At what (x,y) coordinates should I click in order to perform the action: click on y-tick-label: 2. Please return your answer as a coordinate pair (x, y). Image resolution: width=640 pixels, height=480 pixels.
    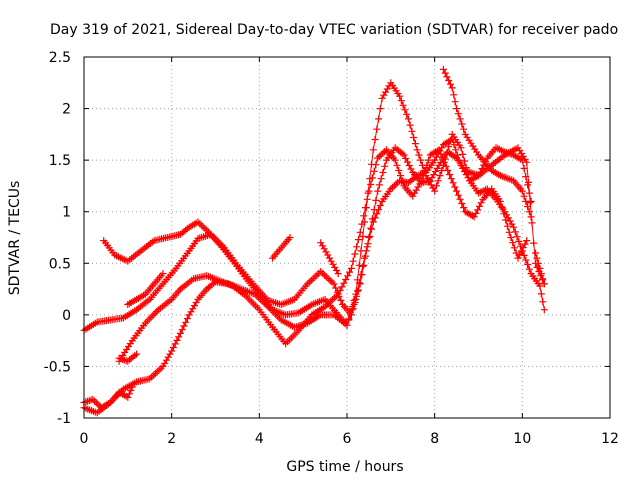
    Looking at the image, I should click on (66, 110).